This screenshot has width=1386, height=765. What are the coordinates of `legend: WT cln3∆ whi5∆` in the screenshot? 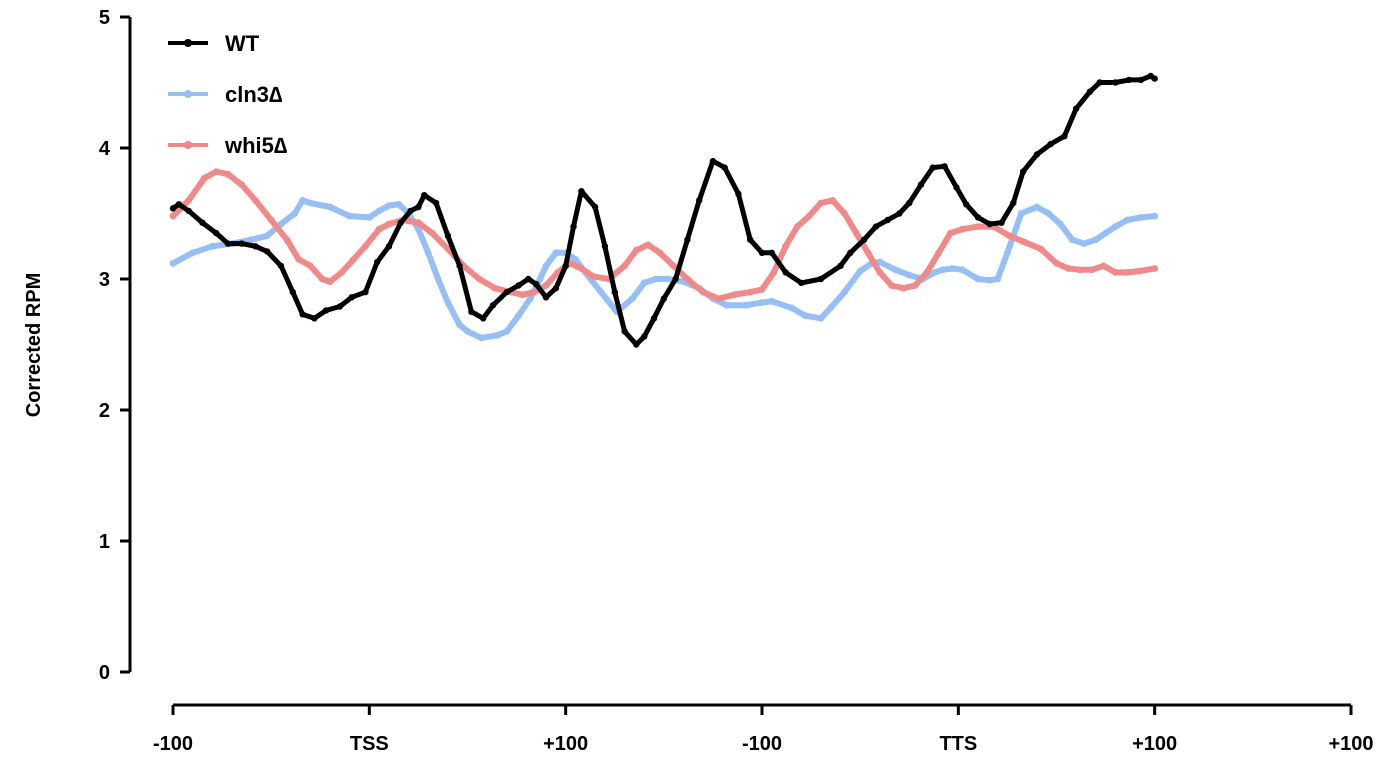 It's located at (227, 94).